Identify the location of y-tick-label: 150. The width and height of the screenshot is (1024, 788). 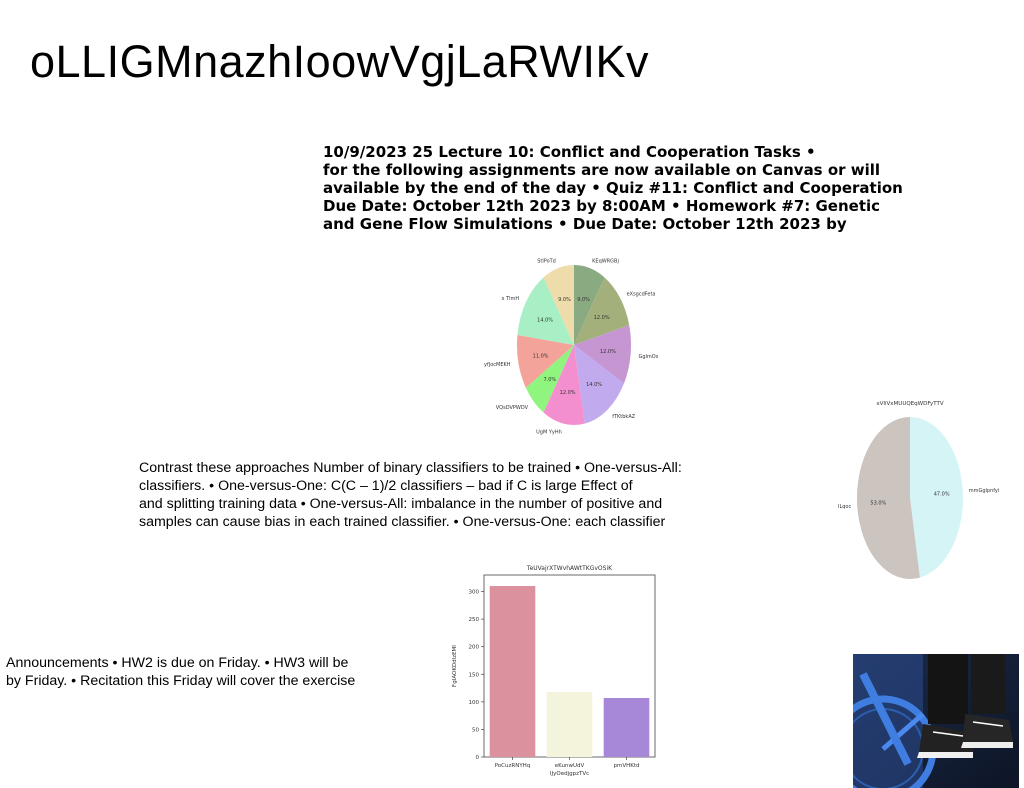
(474, 675).